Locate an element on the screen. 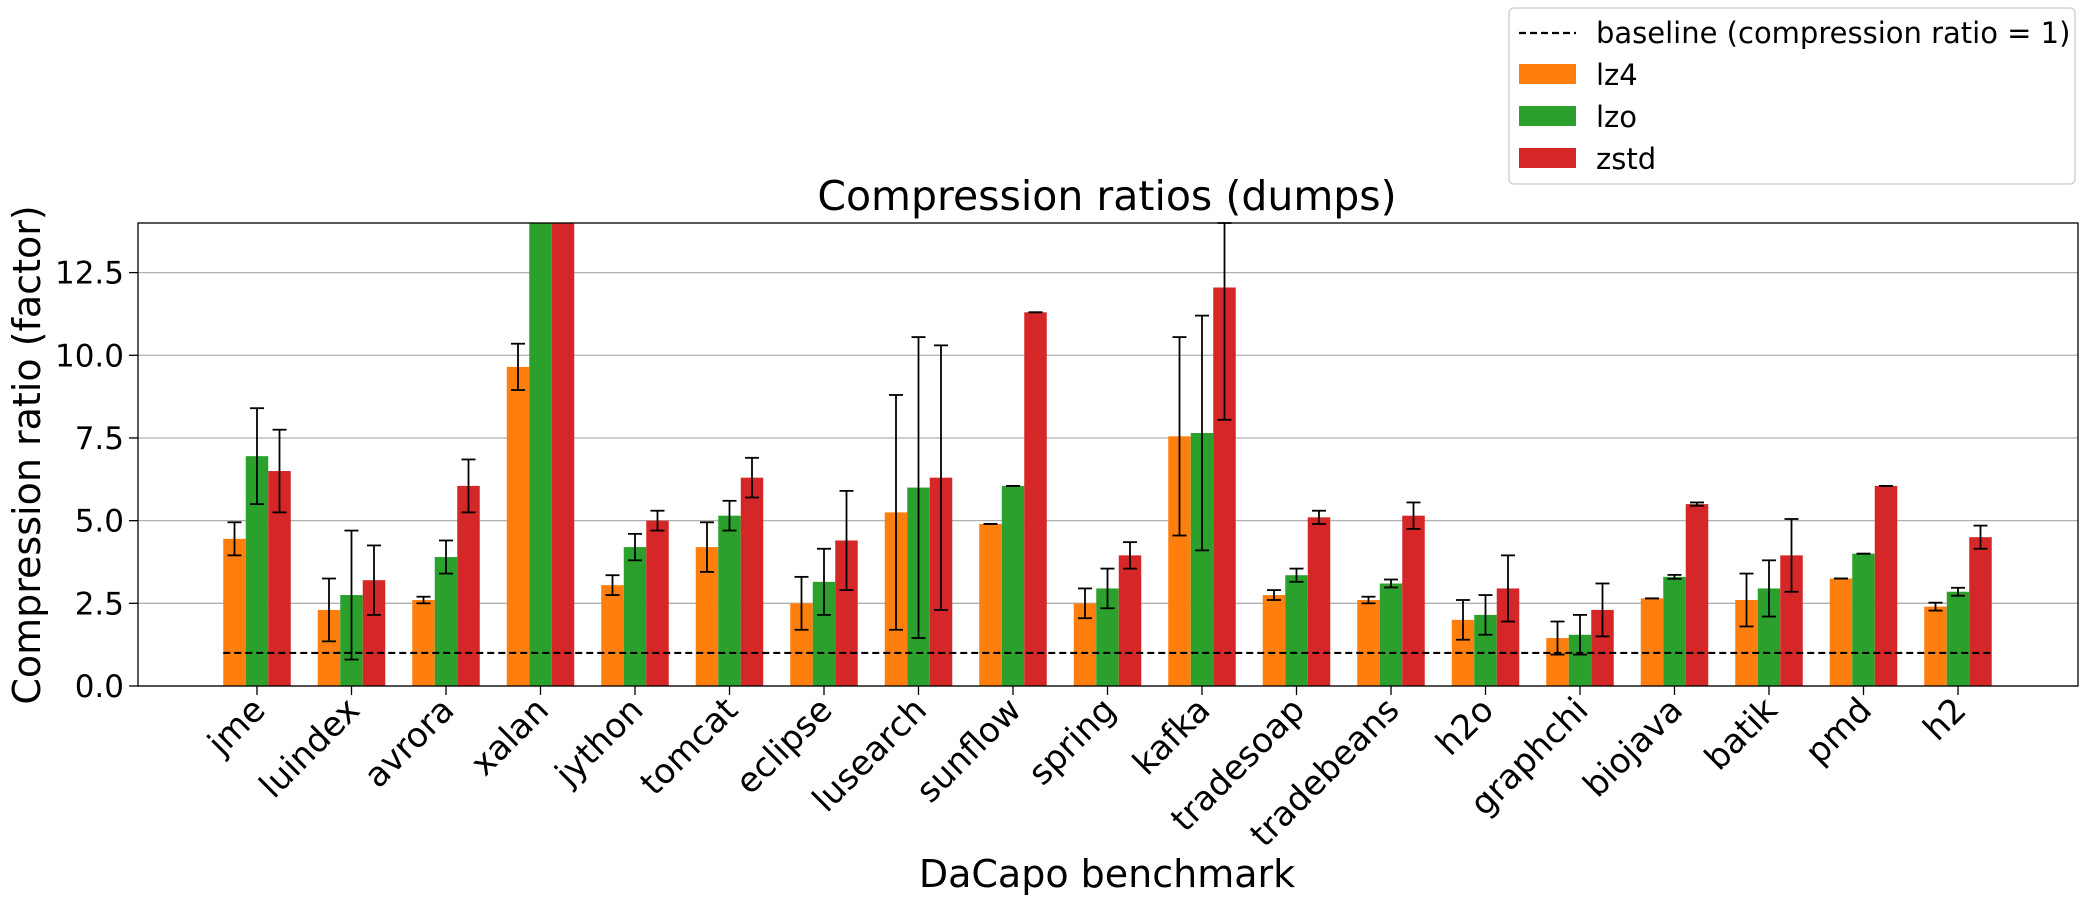  chart-title: Compression ratios (dumps) is located at coordinates (1106, 196).